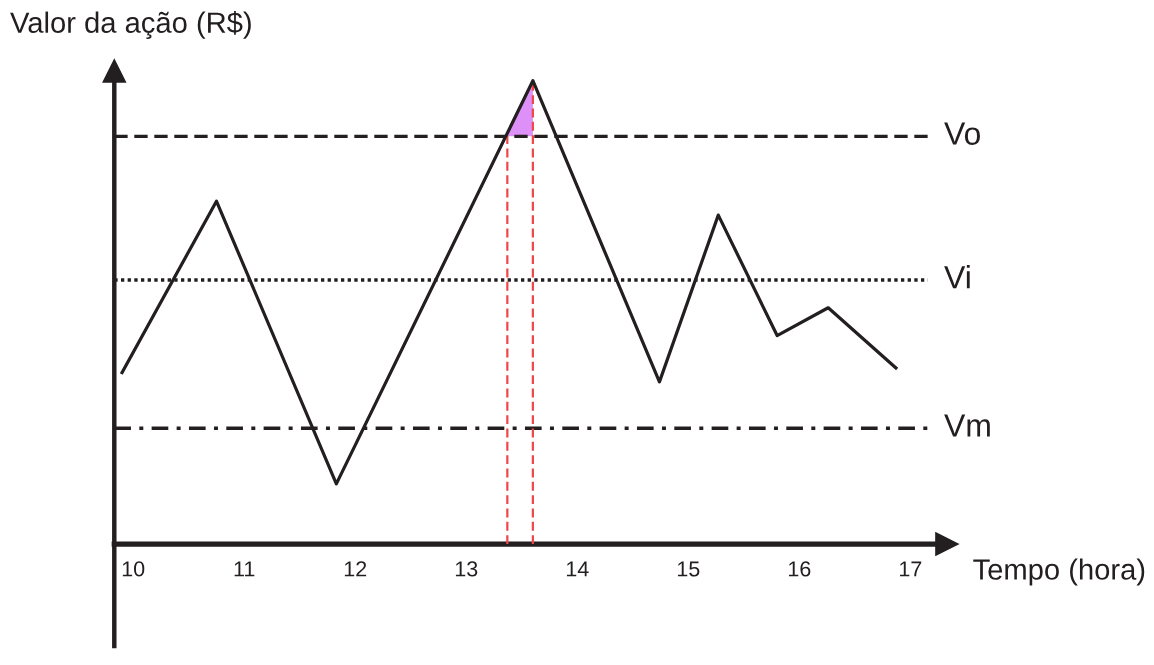 Image resolution: width=1154 pixels, height=665 pixels. What do you see at coordinates (962, 133) in the screenshot?
I see `ref-line-label: Vo` at bounding box center [962, 133].